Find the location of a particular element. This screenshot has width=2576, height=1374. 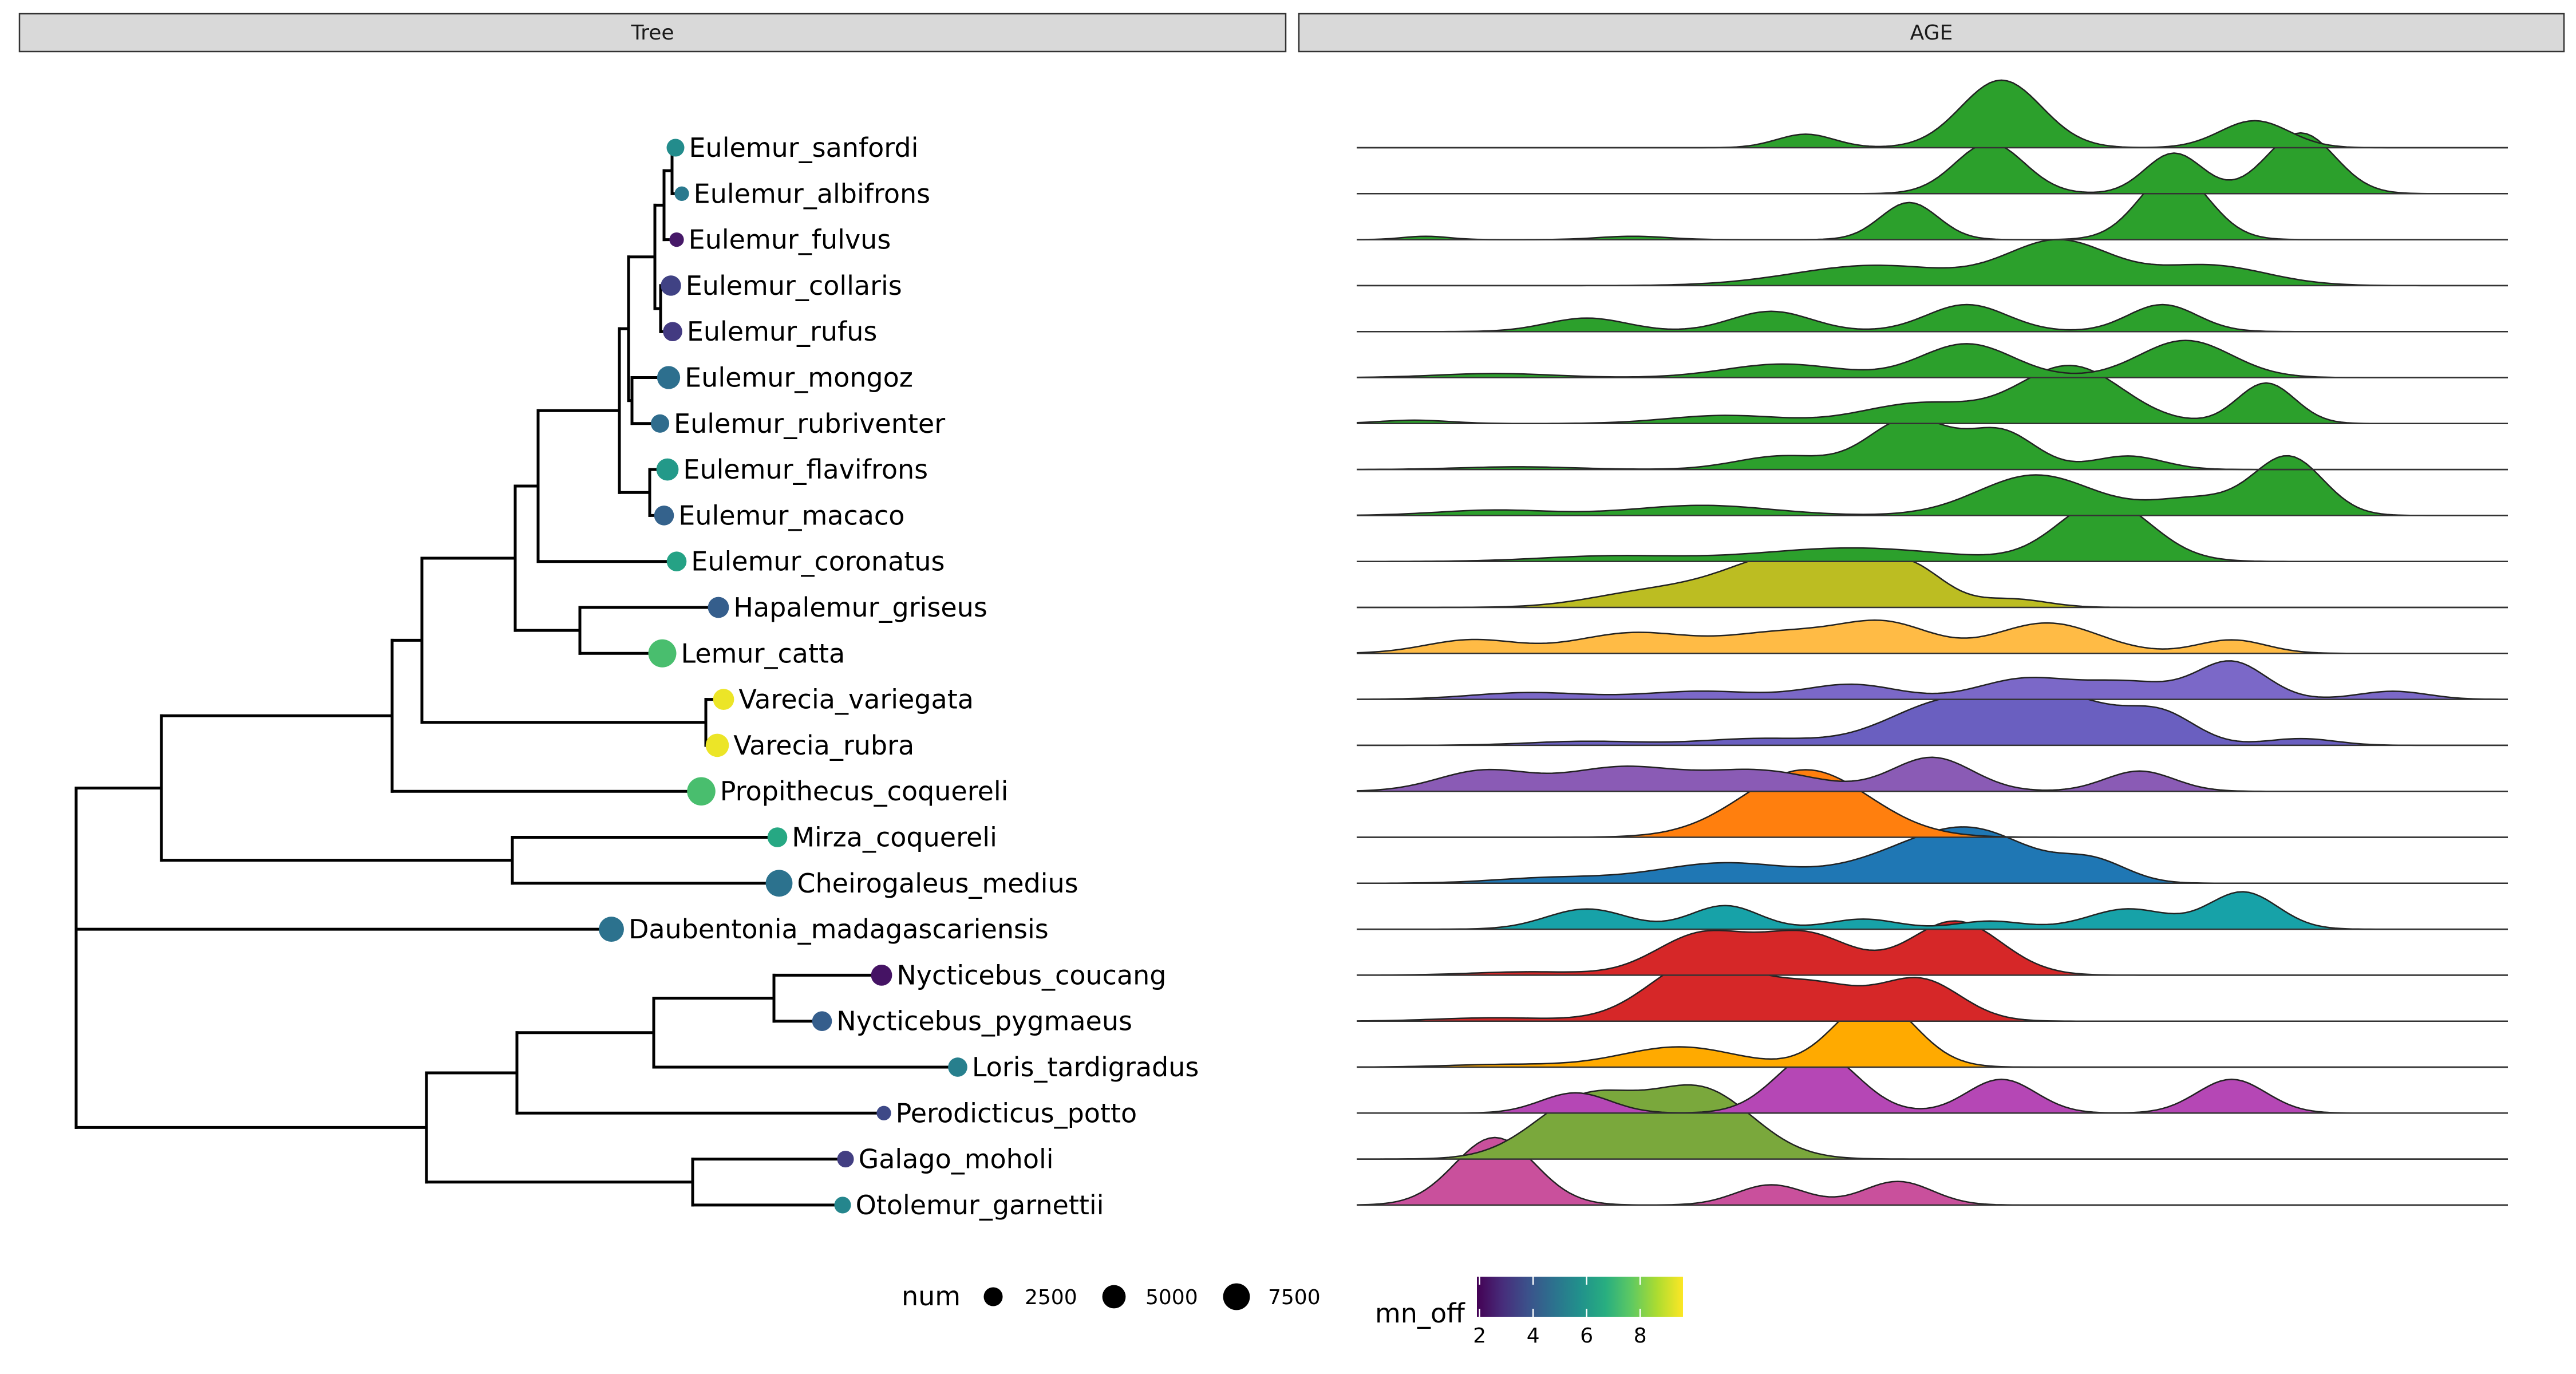

tip-label: Otolemur_garnettii is located at coordinates (980, 1206).